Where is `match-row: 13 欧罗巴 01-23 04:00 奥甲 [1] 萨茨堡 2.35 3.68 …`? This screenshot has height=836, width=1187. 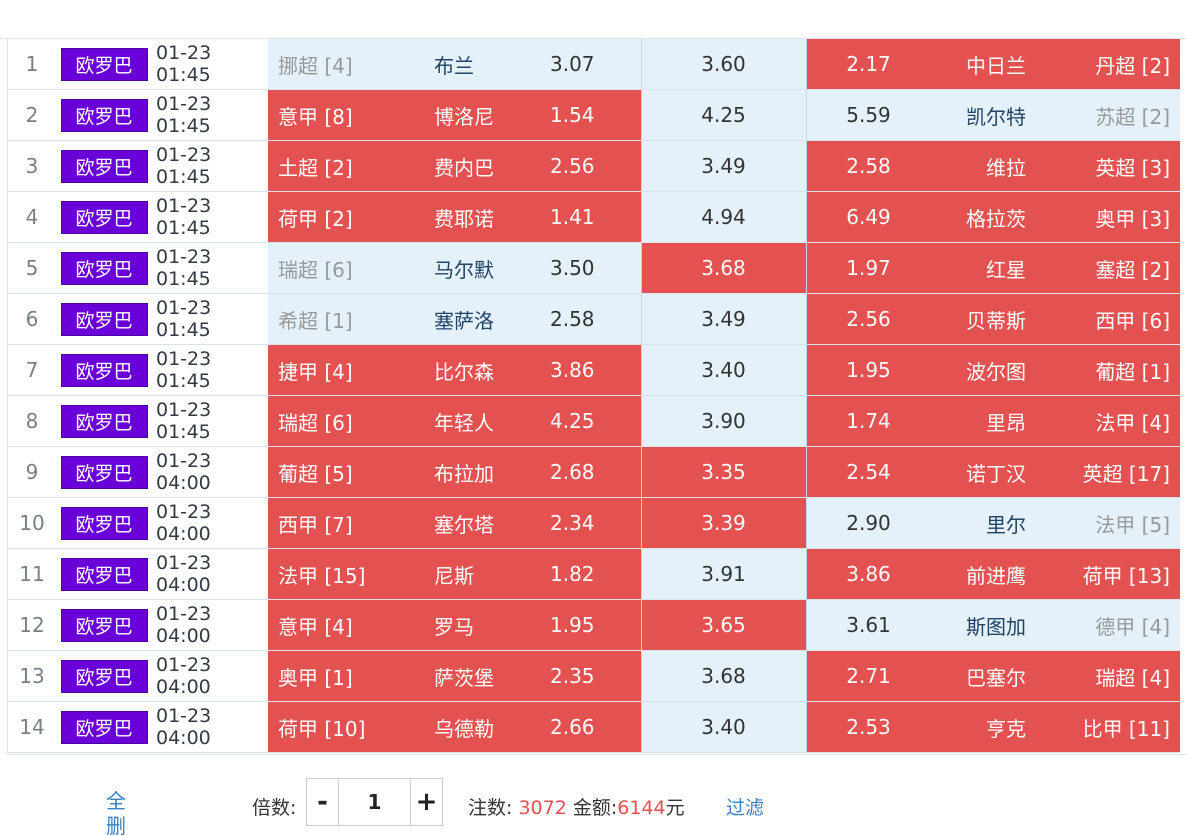 match-row: 13 欧罗巴 01-23 04:00 奥甲 [1] 萨茨堡 2.35 3.68 … is located at coordinates (594, 676).